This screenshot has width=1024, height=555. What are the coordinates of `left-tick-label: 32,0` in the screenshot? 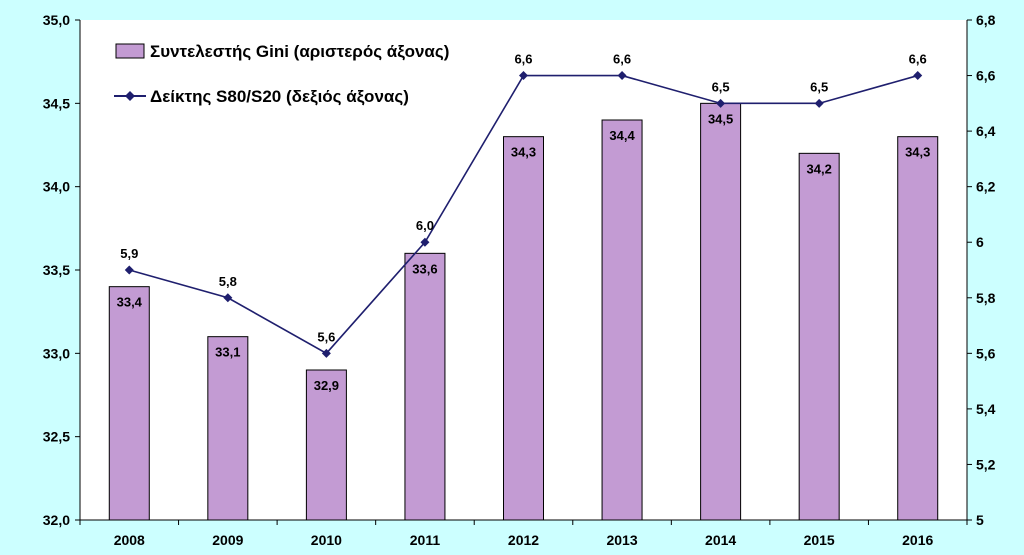 It's located at (56, 520).